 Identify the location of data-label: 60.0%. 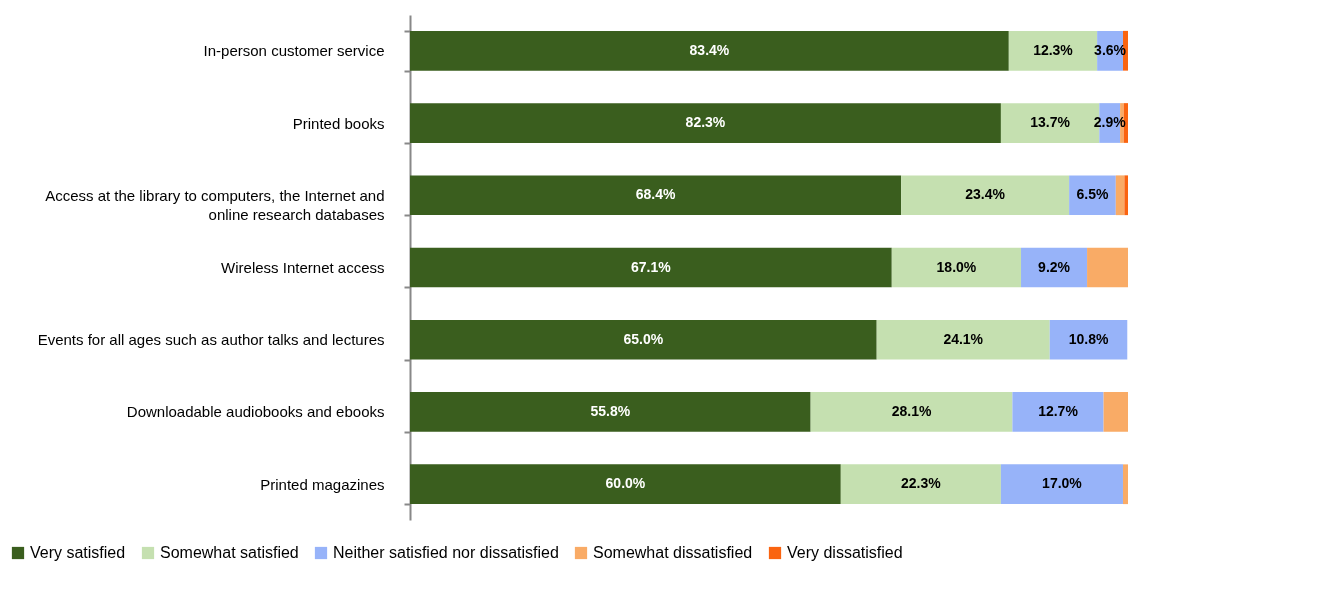
(625, 483).